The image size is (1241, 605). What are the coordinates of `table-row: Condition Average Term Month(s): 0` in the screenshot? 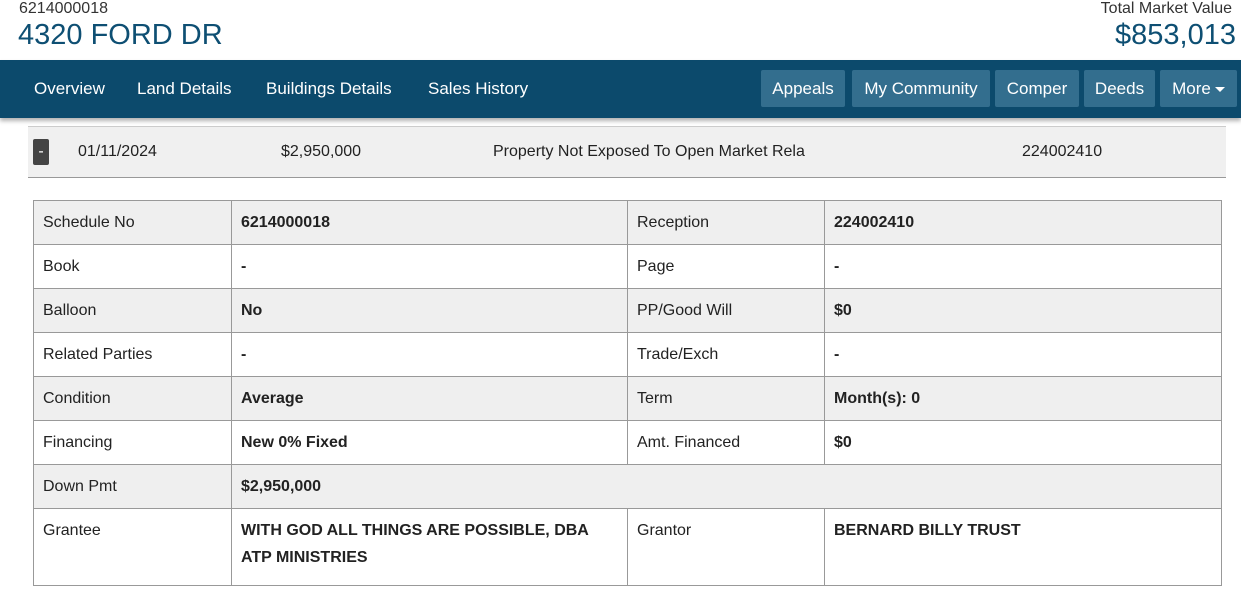 It's located at (627, 398).